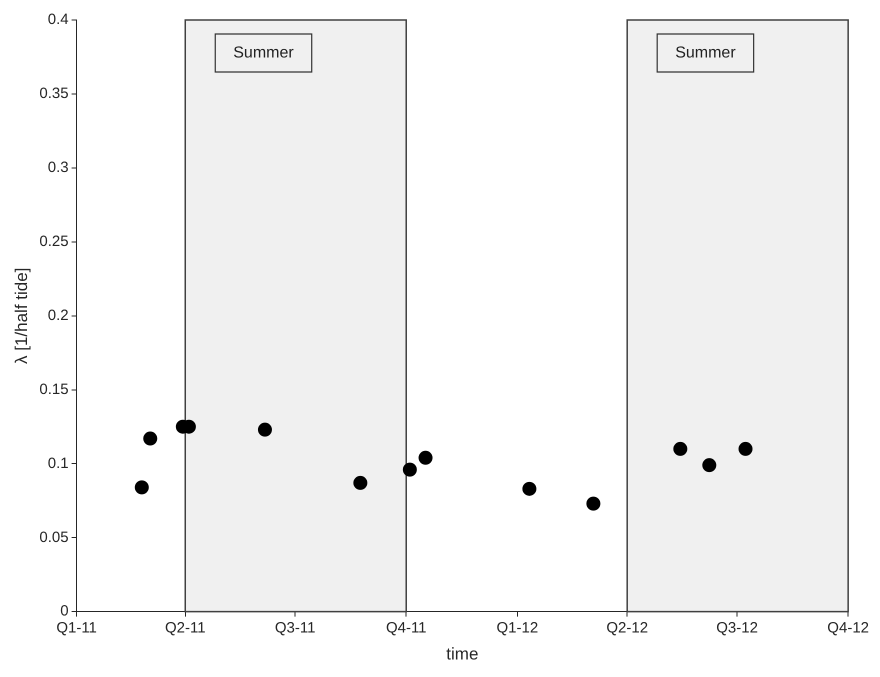 Image resolution: width=880 pixels, height=677 pixels. Describe the element at coordinates (54, 389) in the screenshot. I see `y-tick-label: 0.15` at that location.